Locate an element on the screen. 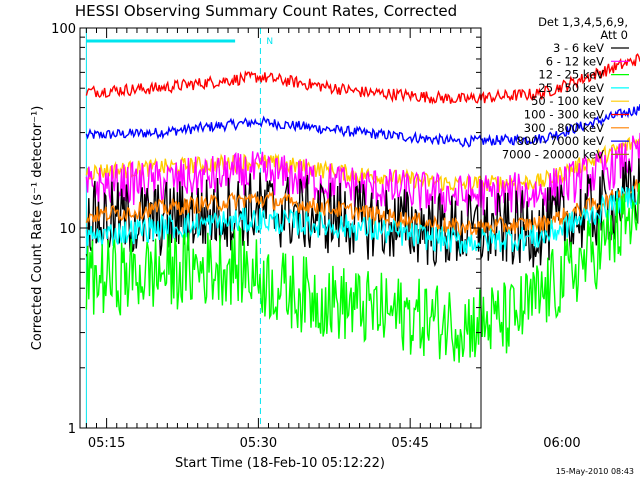 The width and height of the screenshot is (640, 480). legend-header-line1: Det 1,3,4,5,6,9, is located at coordinates (583, 22).